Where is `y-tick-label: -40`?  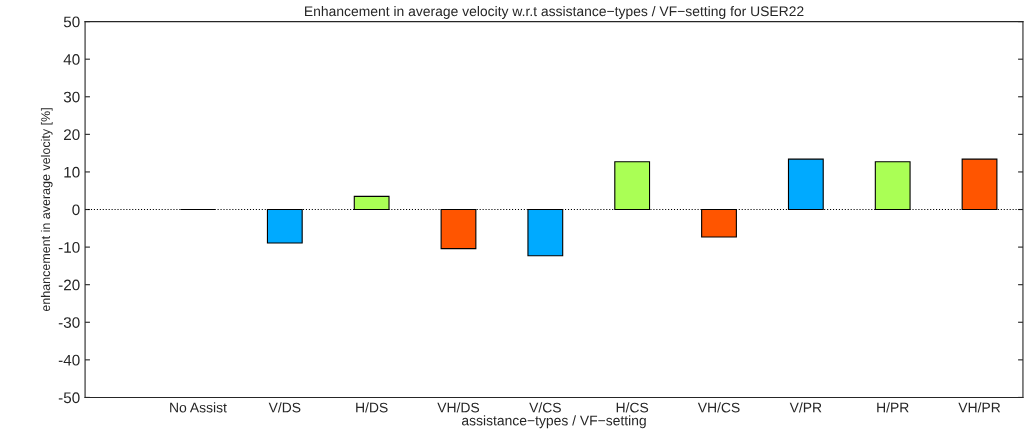
y-tick-label: -40 is located at coordinates (69, 360).